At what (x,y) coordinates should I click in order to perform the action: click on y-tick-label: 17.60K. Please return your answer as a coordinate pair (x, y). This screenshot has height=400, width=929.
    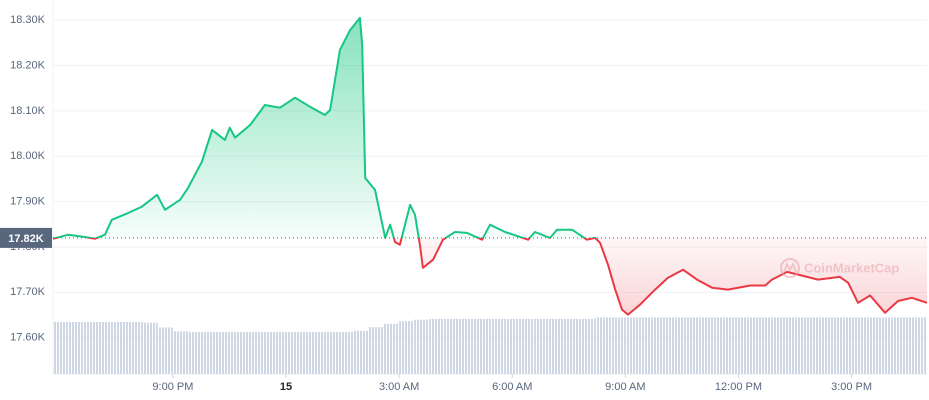
    Looking at the image, I should click on (28, 338).